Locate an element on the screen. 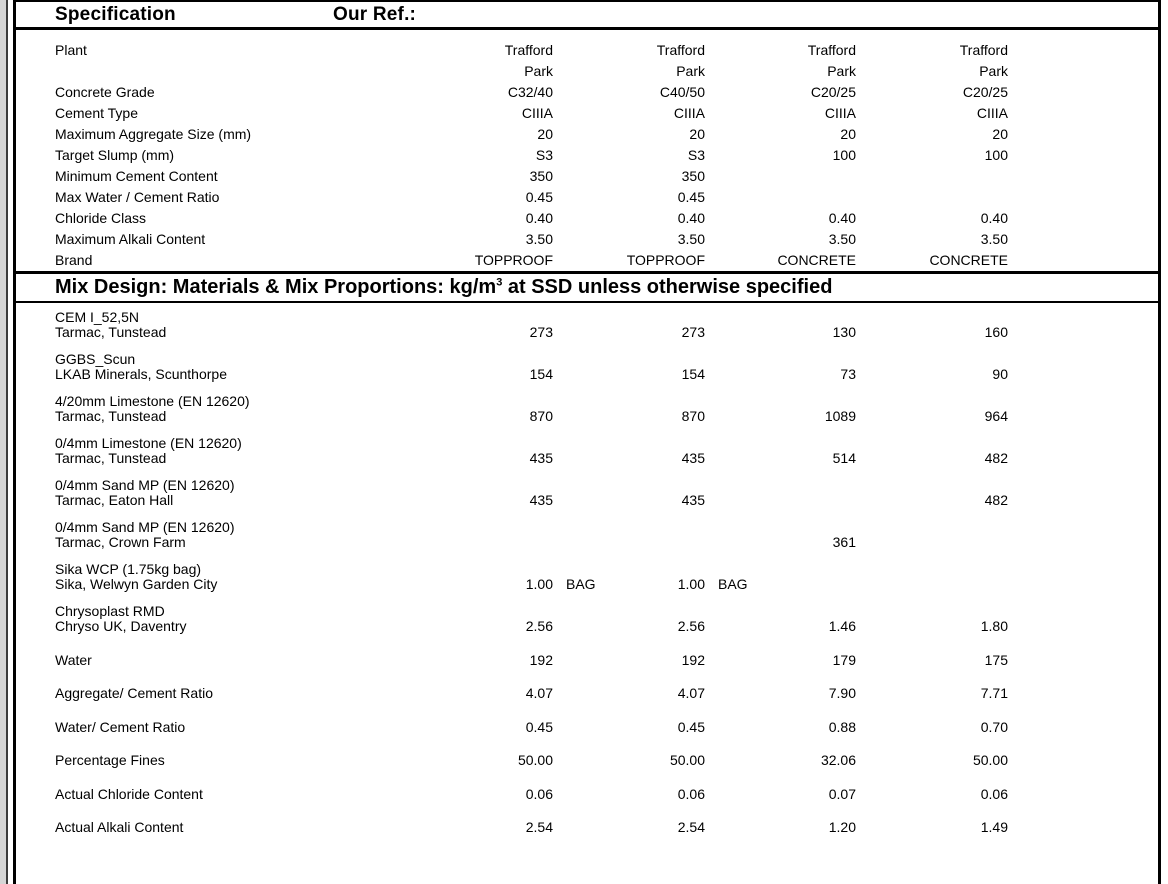  material-name: 0/4mm Limestone (EN 12620) is located at coordinates (148, 443).